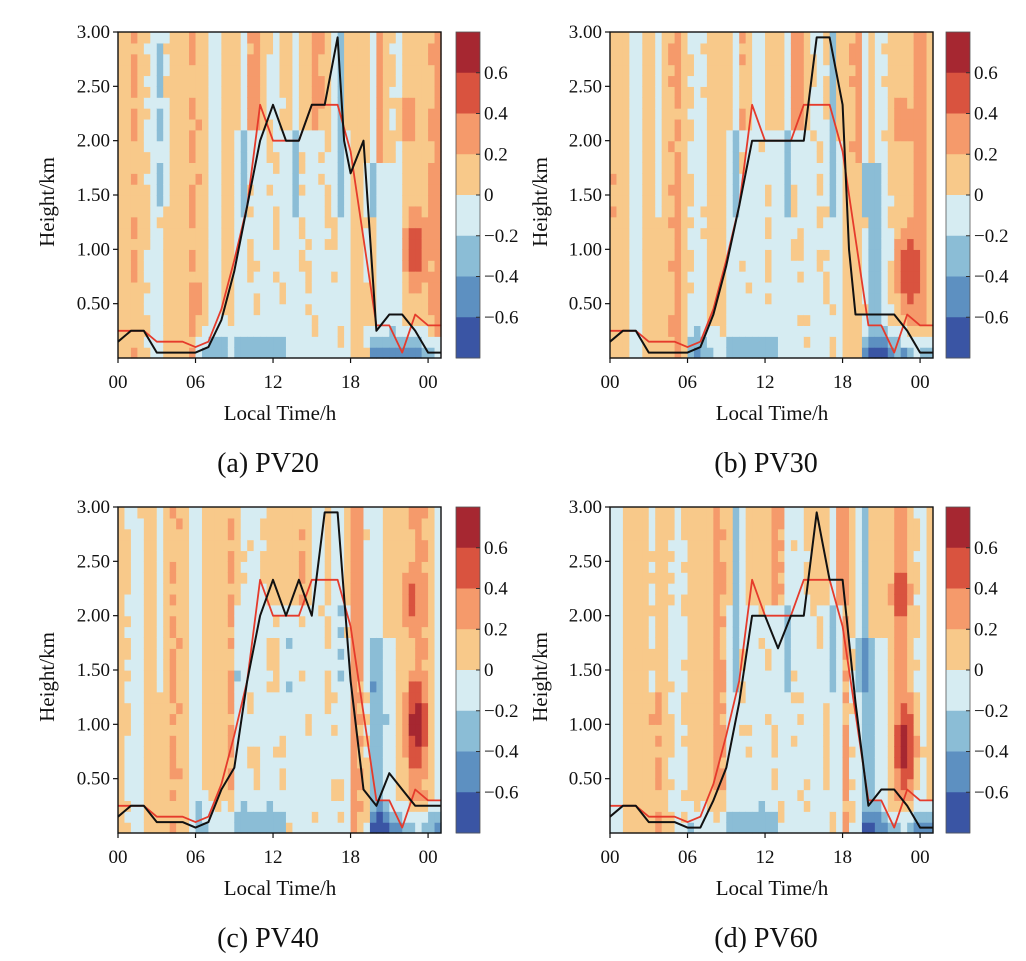 This screenshot has width=1026, height=961. I want to click on colorbar-bin, so click(958, 216).